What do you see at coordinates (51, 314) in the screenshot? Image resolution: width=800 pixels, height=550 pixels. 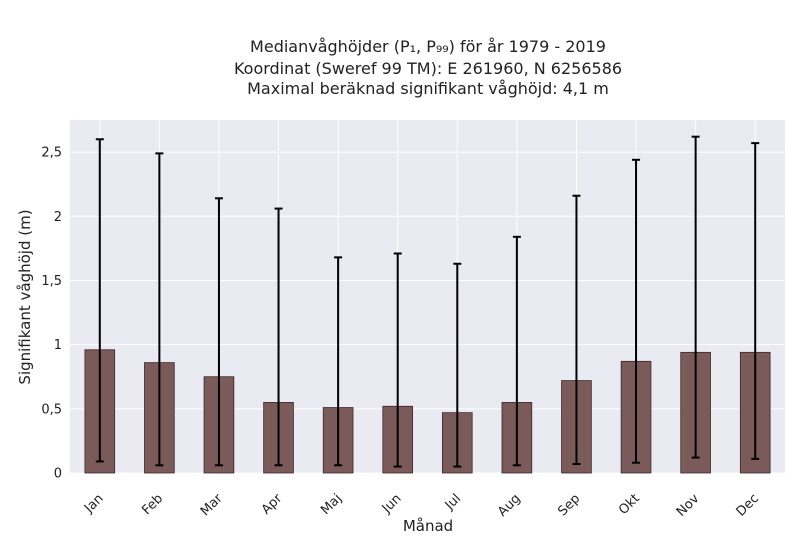 I see `y-axis-ticks: 0 0,5 1 1,5 2 2,5` at bounding box center [51, 314].